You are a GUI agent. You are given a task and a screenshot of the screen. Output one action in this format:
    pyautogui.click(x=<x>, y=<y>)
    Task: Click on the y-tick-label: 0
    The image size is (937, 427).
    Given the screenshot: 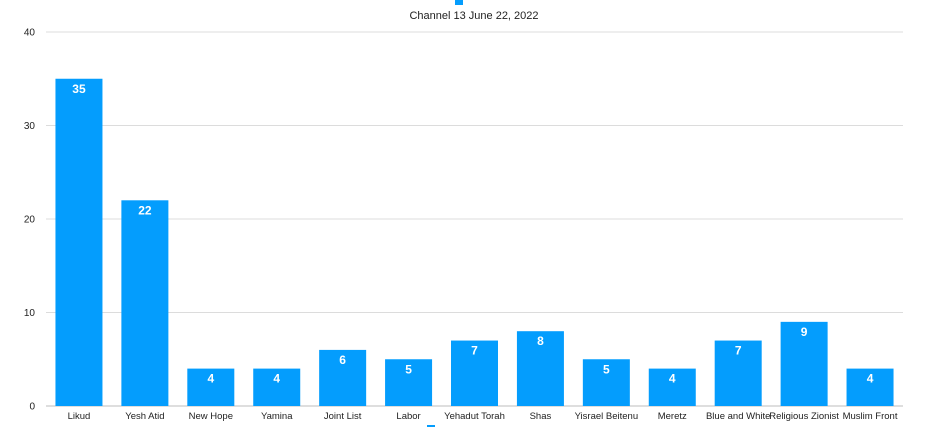 What is the action you would take?
    pyautogui.click(x=32, y=407)
    